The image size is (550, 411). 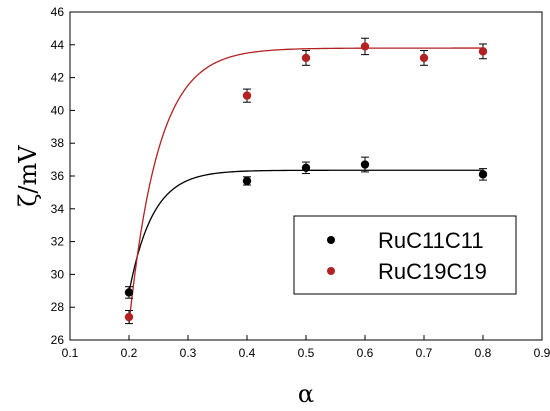 I want to click on y-tick-label: 42, so click(x=58, y=78).